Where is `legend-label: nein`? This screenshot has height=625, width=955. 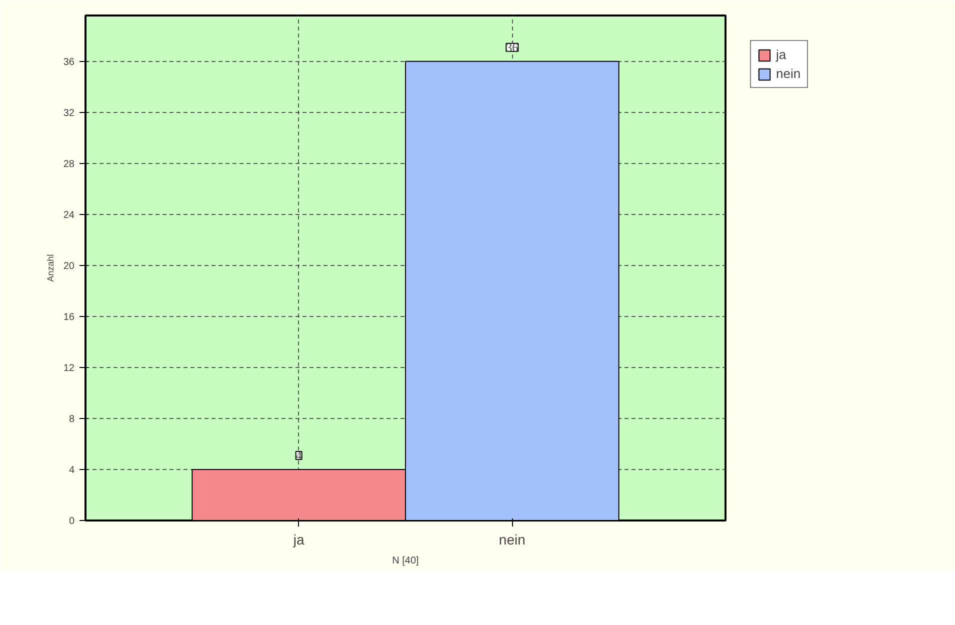 legend-label: nein is located at coordinates (788, 73).